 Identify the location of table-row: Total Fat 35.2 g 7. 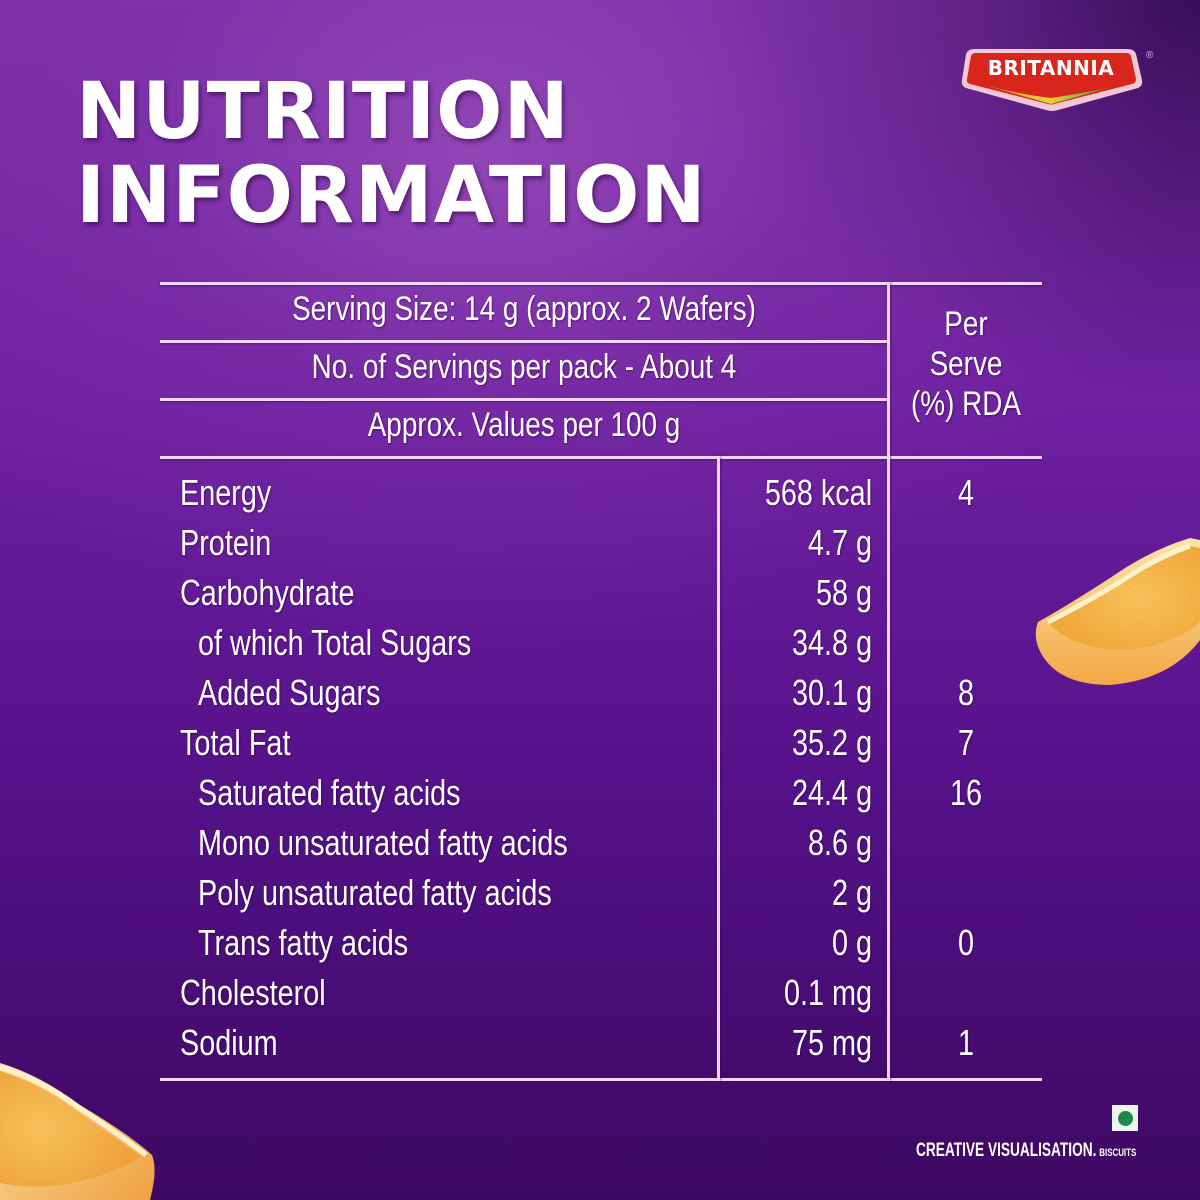
(601, 747).